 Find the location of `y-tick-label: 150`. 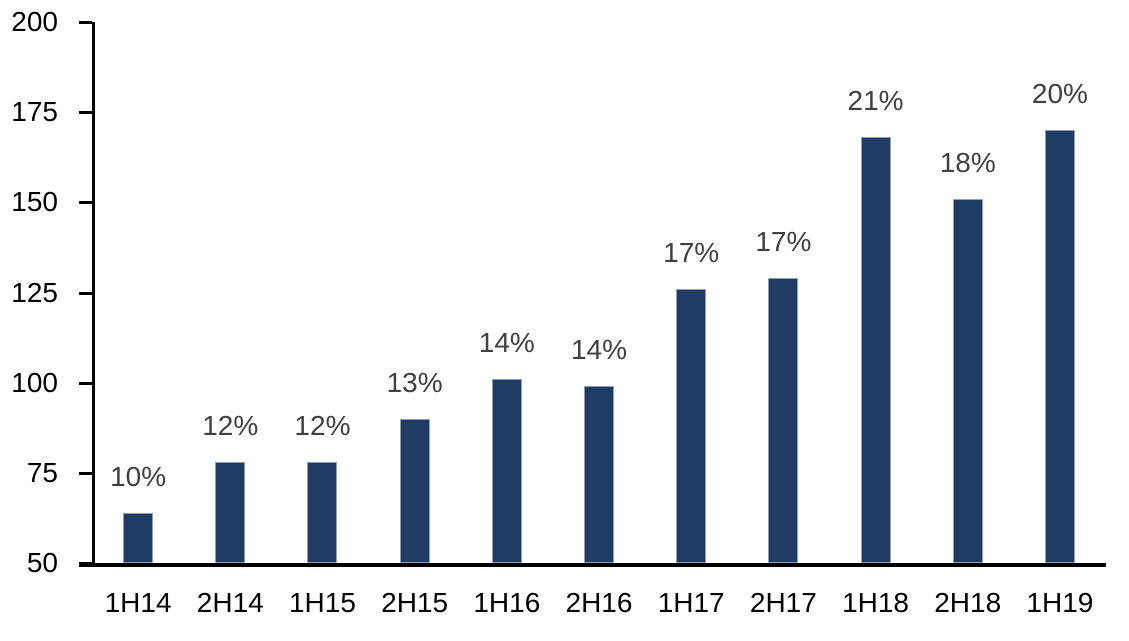

y-tick-label: 150 is located at coordinates (34, 202).